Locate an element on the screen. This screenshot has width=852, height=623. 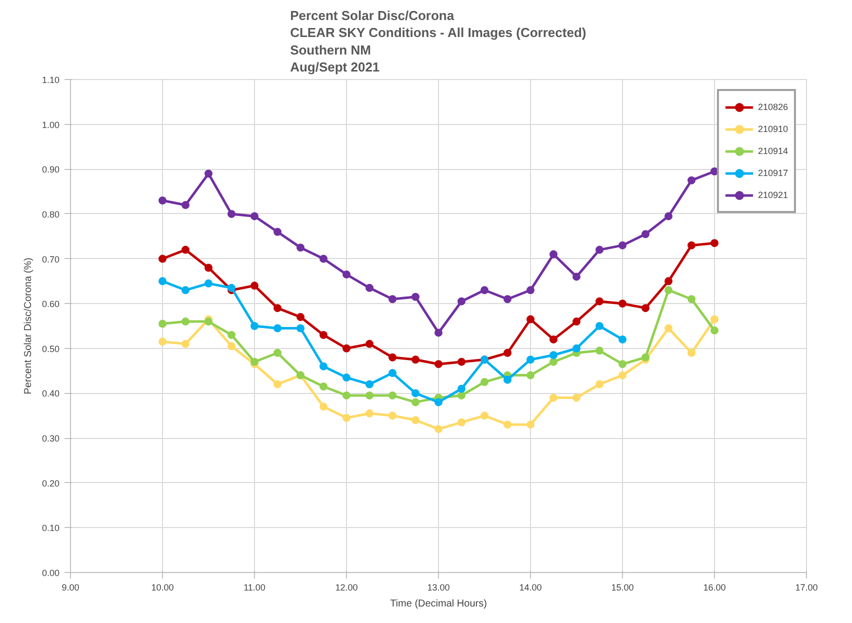
legend-label: 210910 is located at coordinates (773, 129).